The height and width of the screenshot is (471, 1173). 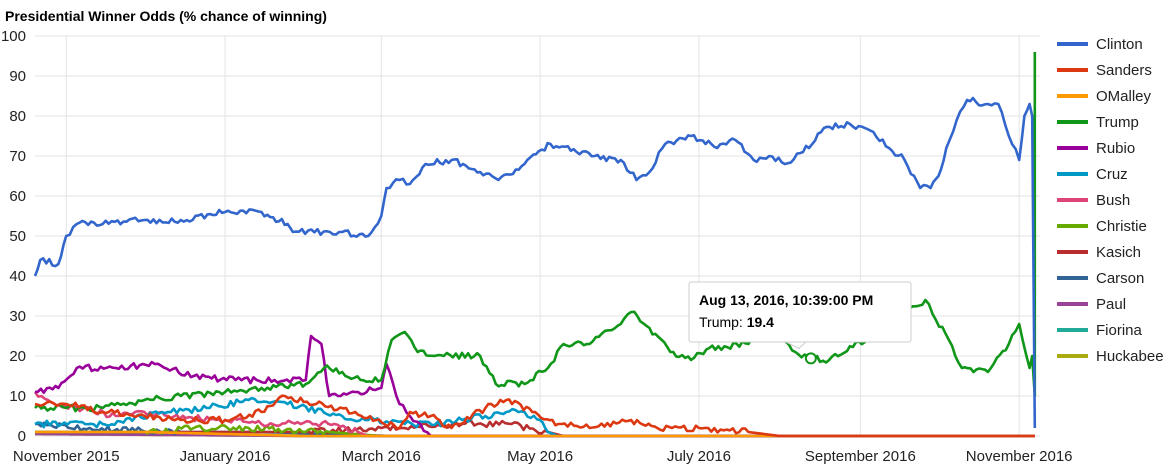 I want to click on y-tick-label: 70, so click(x=17, y=156).